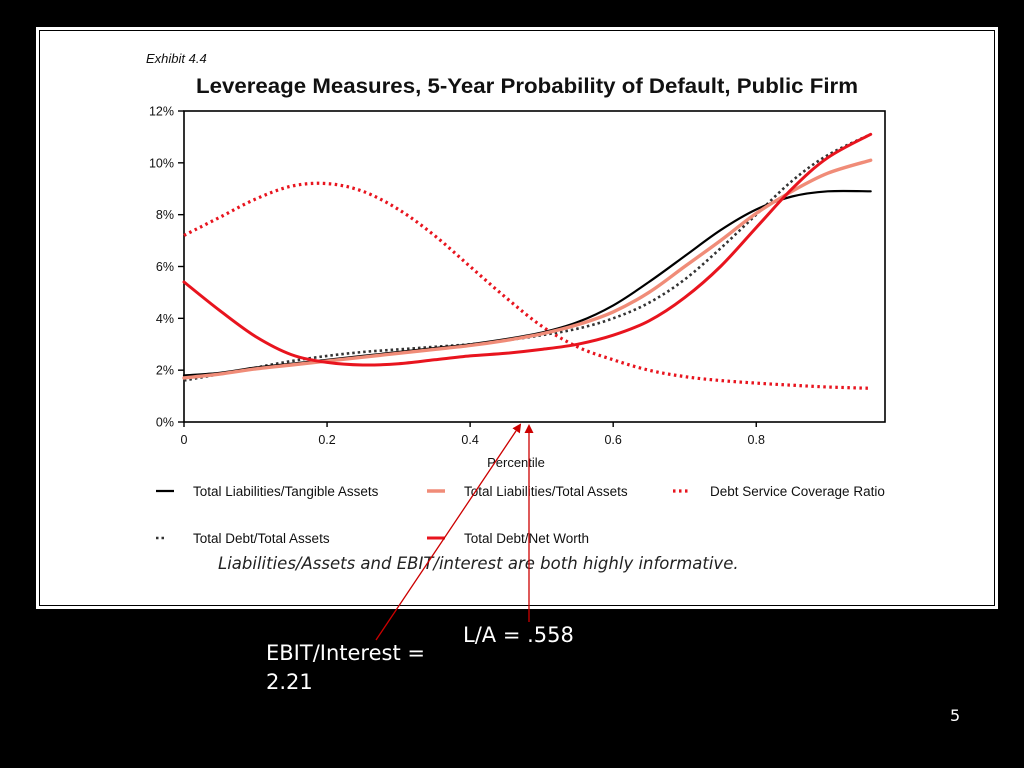  Describe the element at coordinates (176, 58) in the screenshot. I see `exhibit-label: Exhibit 4.4` at that location.